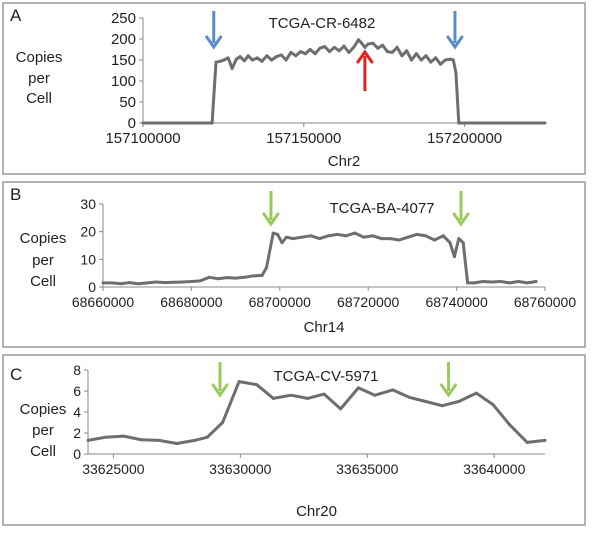 This screenshot has height=534, width=600. What do you see at coordinates (103, 302) in the screenshot?
I see `x-tick-label: 68660000` at bounding box center [103, 302].